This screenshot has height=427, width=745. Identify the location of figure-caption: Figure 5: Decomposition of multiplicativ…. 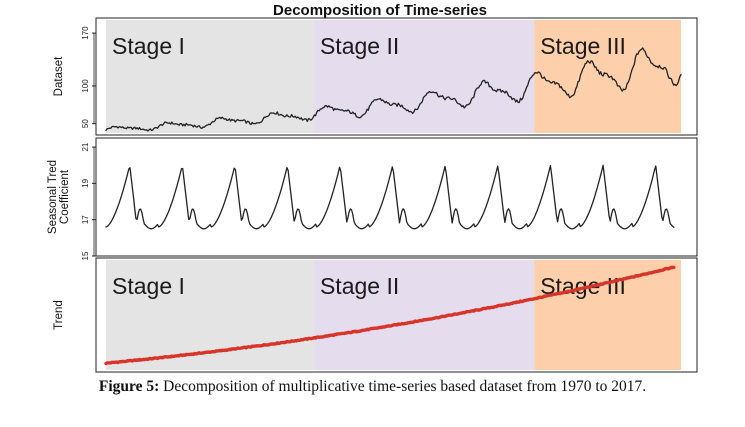
(372, 387).